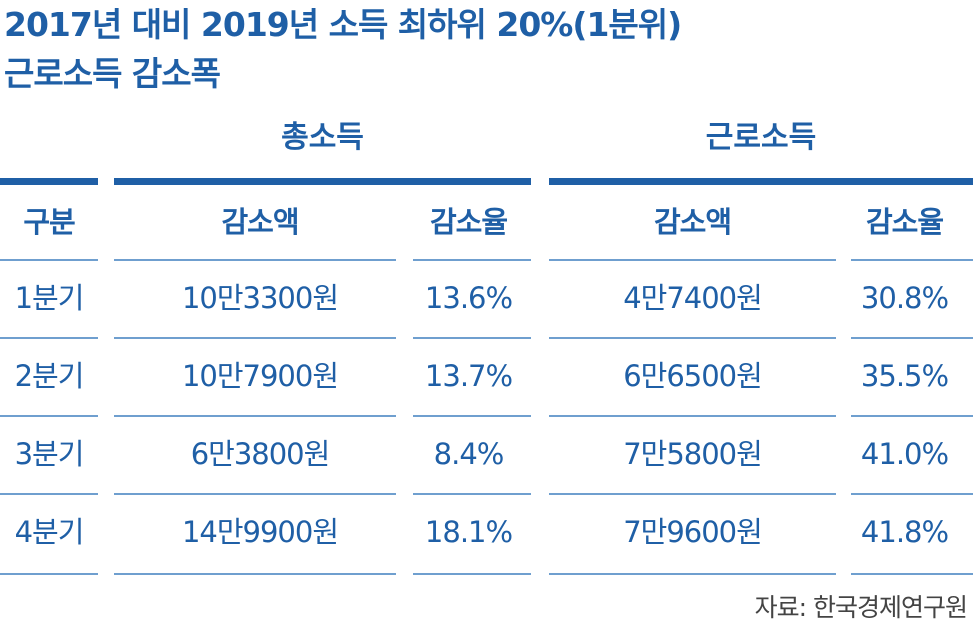 The image size is (975, 630). What do you see at coordinates (861, 607) in the screenshot?
I see `source-note: 자료: 한국경제연구원` at bounding box center [861, 607].